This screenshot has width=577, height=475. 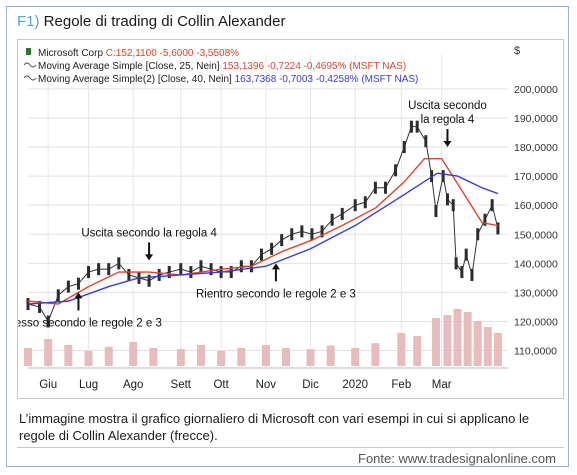 What do you see at coordinates (457, 458) in the screenshot?
I see `figure-source: Fonte: www.tradesignalonline.com` at bounding box center [457, 458].